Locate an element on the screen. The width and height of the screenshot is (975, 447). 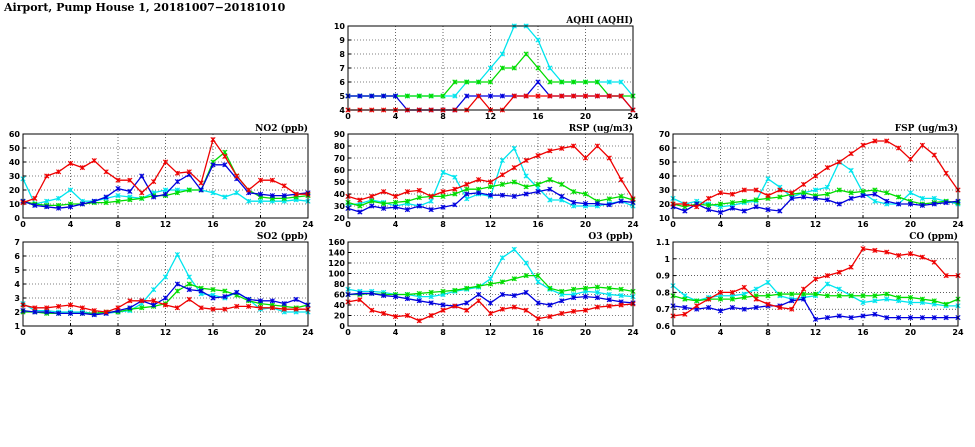
y-tick-label: 30 is located at coordinates (15, 176).